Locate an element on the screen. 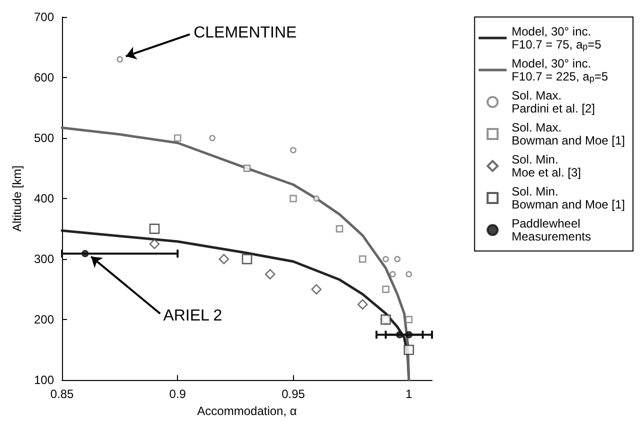  x-tick-label: 0.85 is located at coordinates (62, 394).